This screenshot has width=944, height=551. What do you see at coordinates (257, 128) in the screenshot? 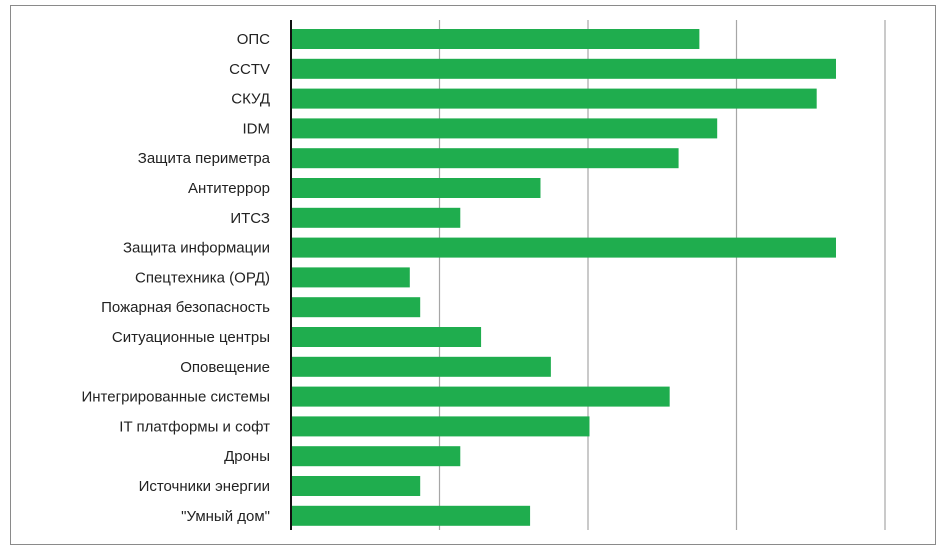
I see `category-label-4: IDM` at bounding box center [257, 128].